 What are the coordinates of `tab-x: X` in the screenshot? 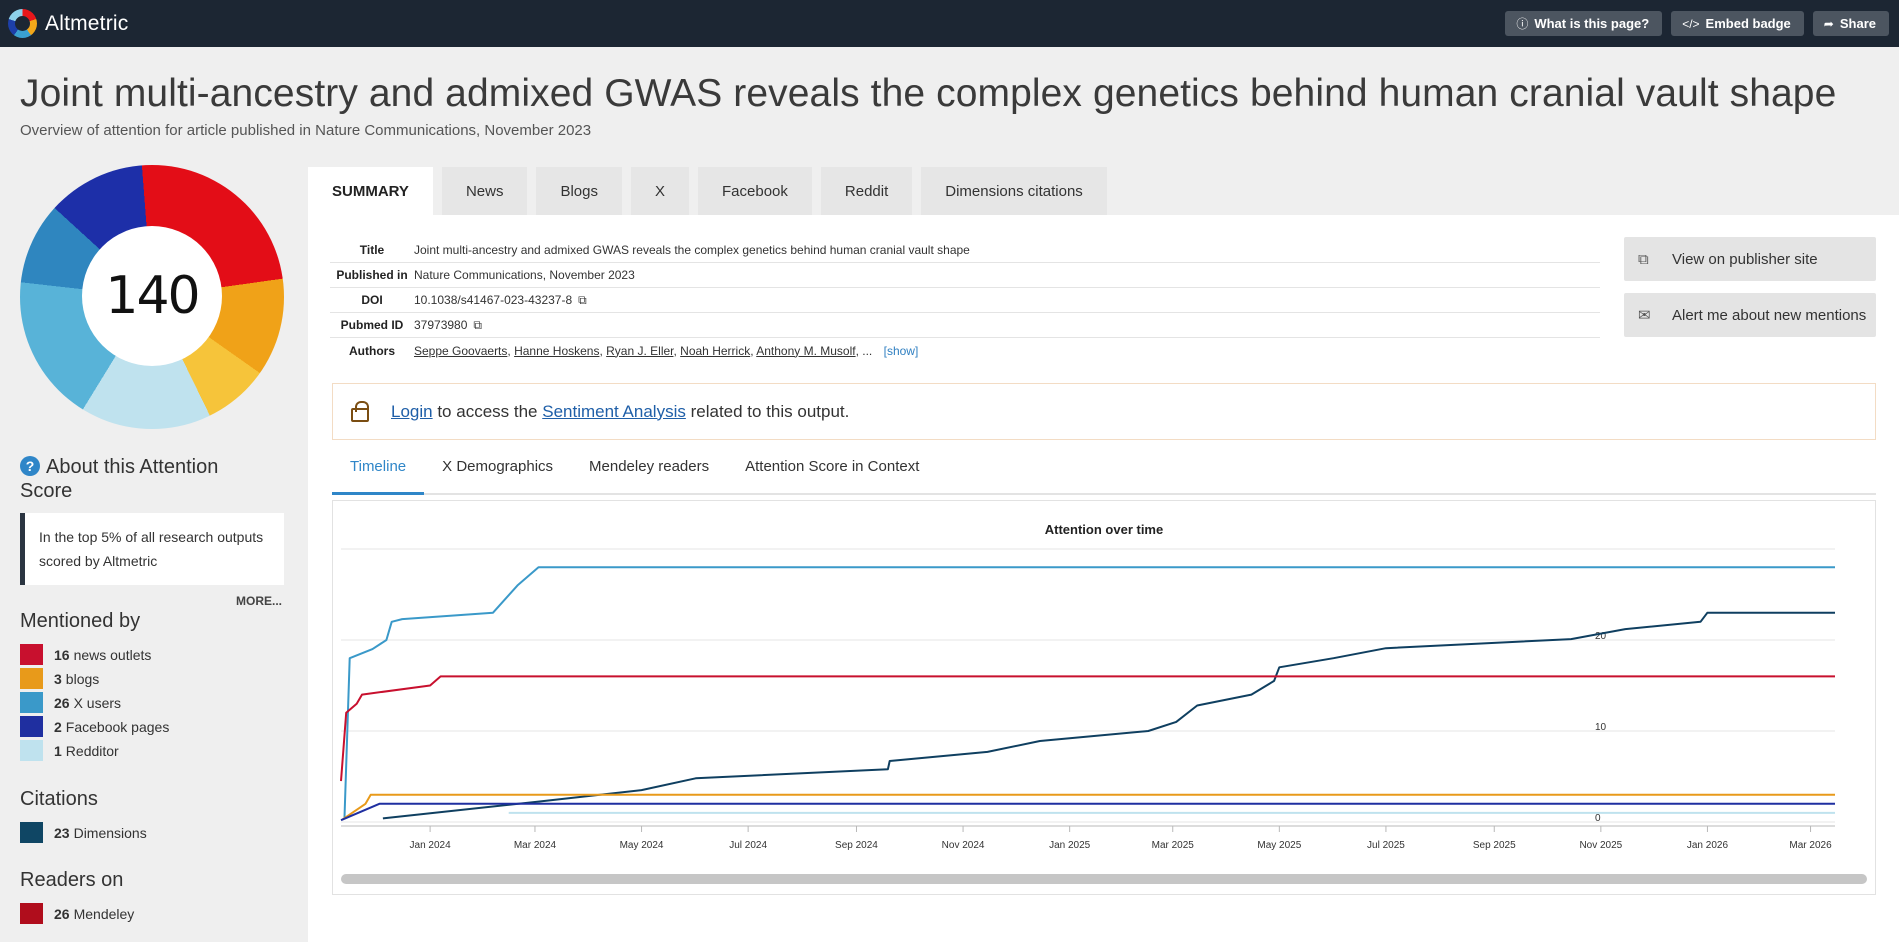 It's located at (660, 191).